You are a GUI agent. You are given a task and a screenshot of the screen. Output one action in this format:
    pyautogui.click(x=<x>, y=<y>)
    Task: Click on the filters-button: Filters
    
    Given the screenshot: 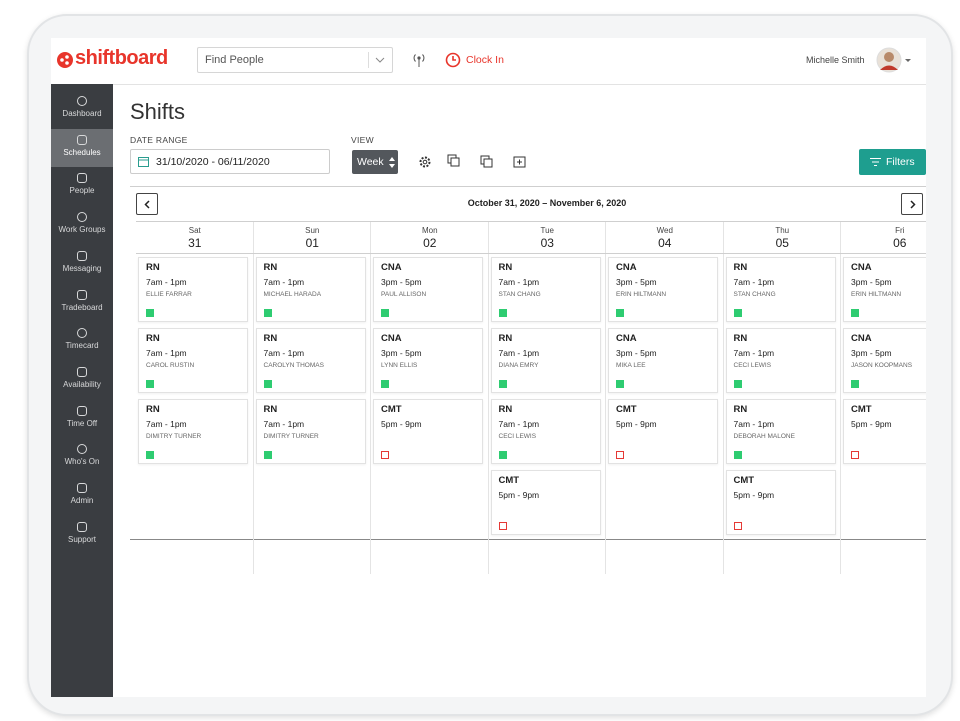 What is the action you would take?
    pyautogui.click(x=892, y=162)
    